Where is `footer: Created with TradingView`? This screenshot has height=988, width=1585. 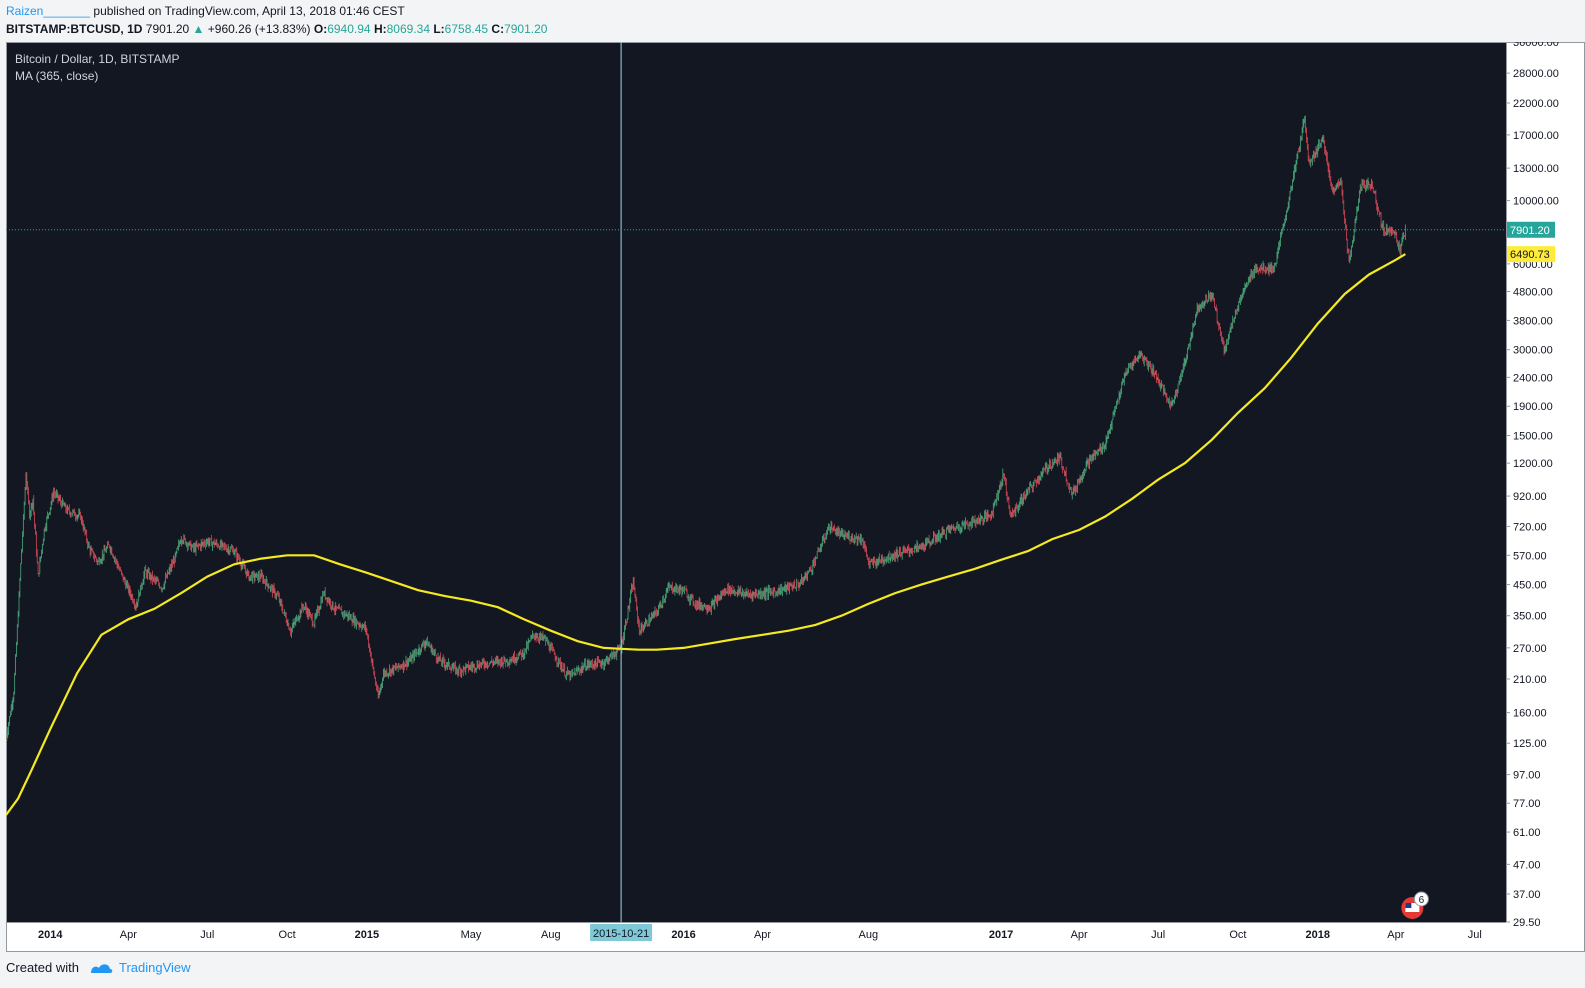 footer: Created with TradingView is located at coordinates (98, 967).